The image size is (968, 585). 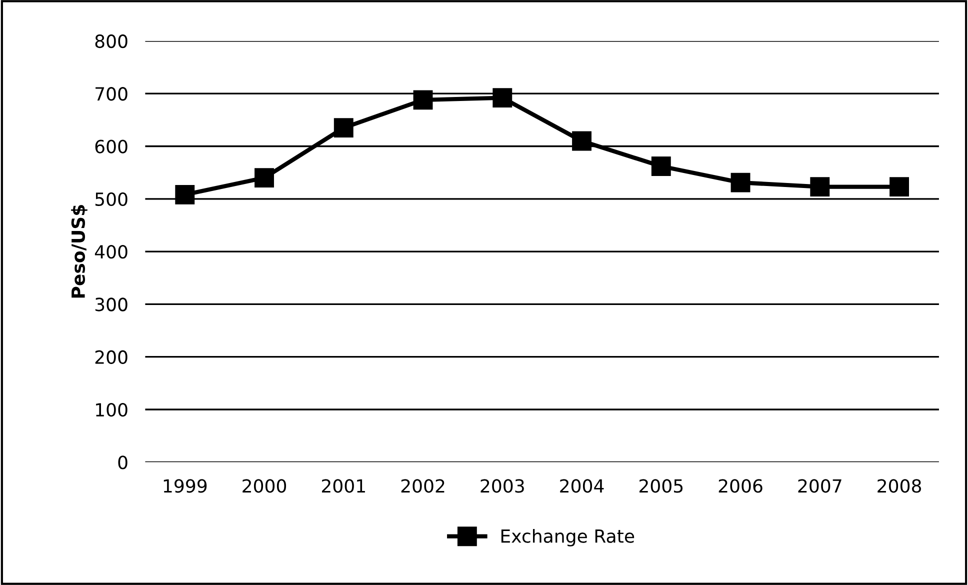 I want to click on x-tick-label: 2007, so click(x=820, y=486).